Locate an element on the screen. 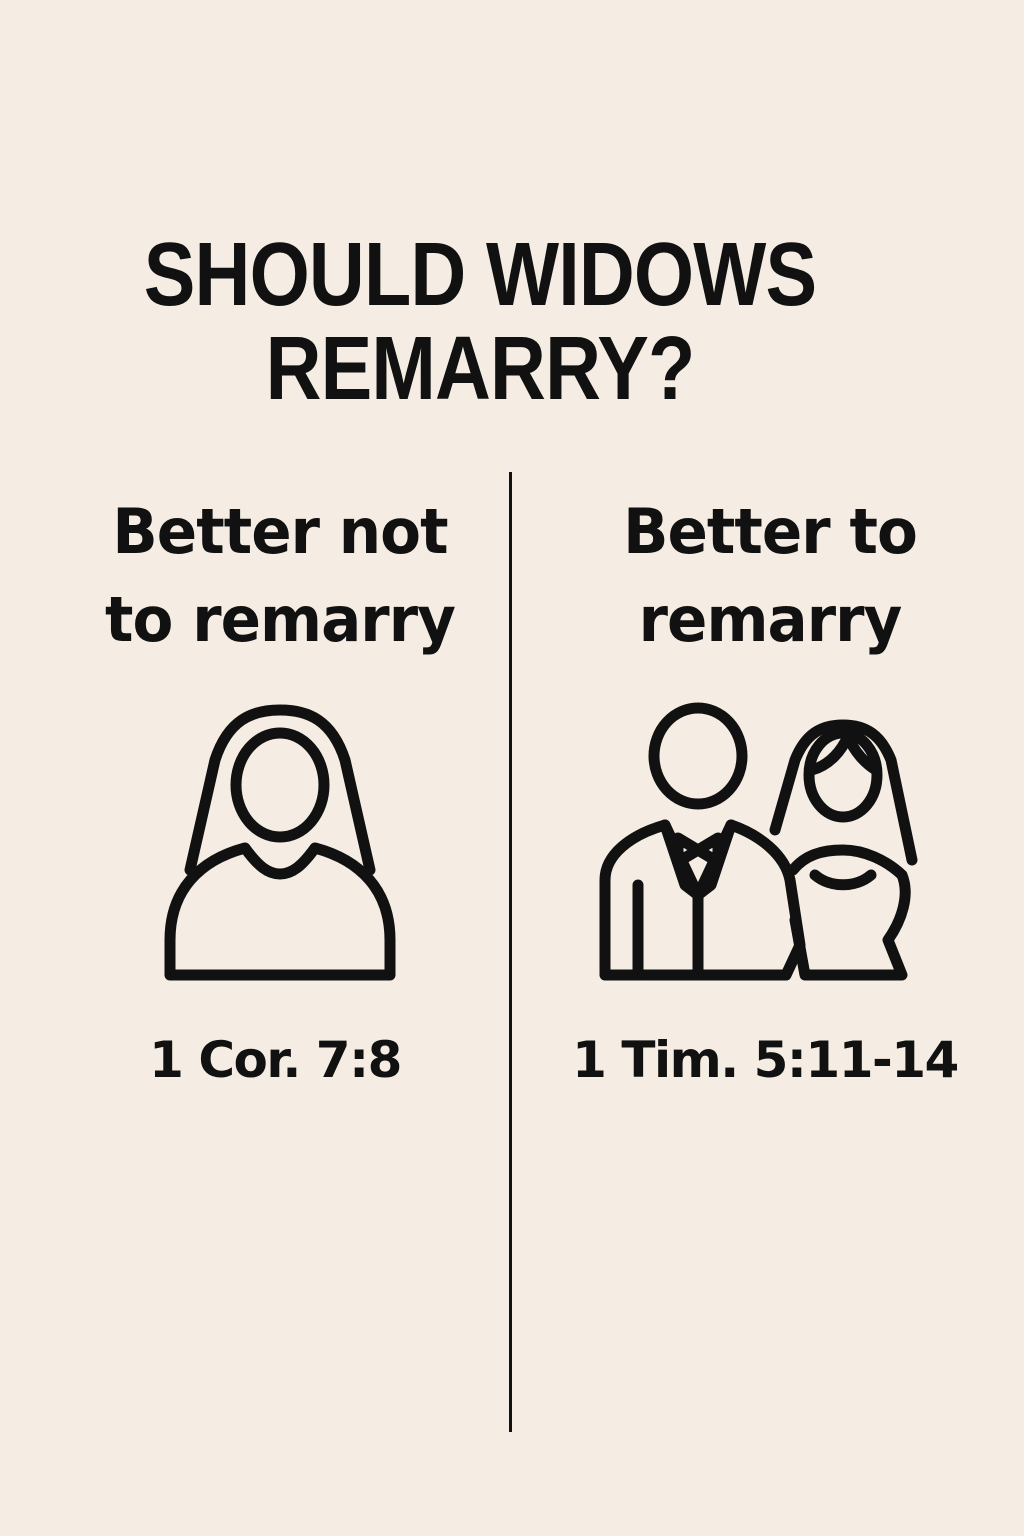  widow-veil-icon is located at coordinates (280, 842).